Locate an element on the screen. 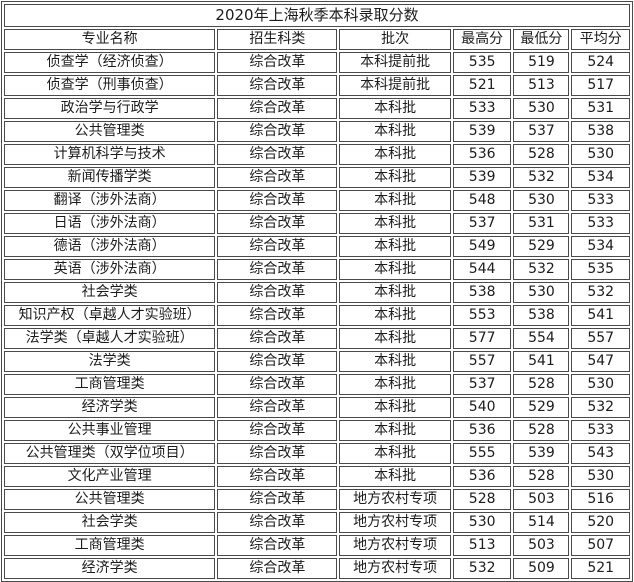 The height and width of the screenshot is (582, 634). table-row: 社会学类 综合改革 本科批 538 530 532 is located at coordinates (317, 292).